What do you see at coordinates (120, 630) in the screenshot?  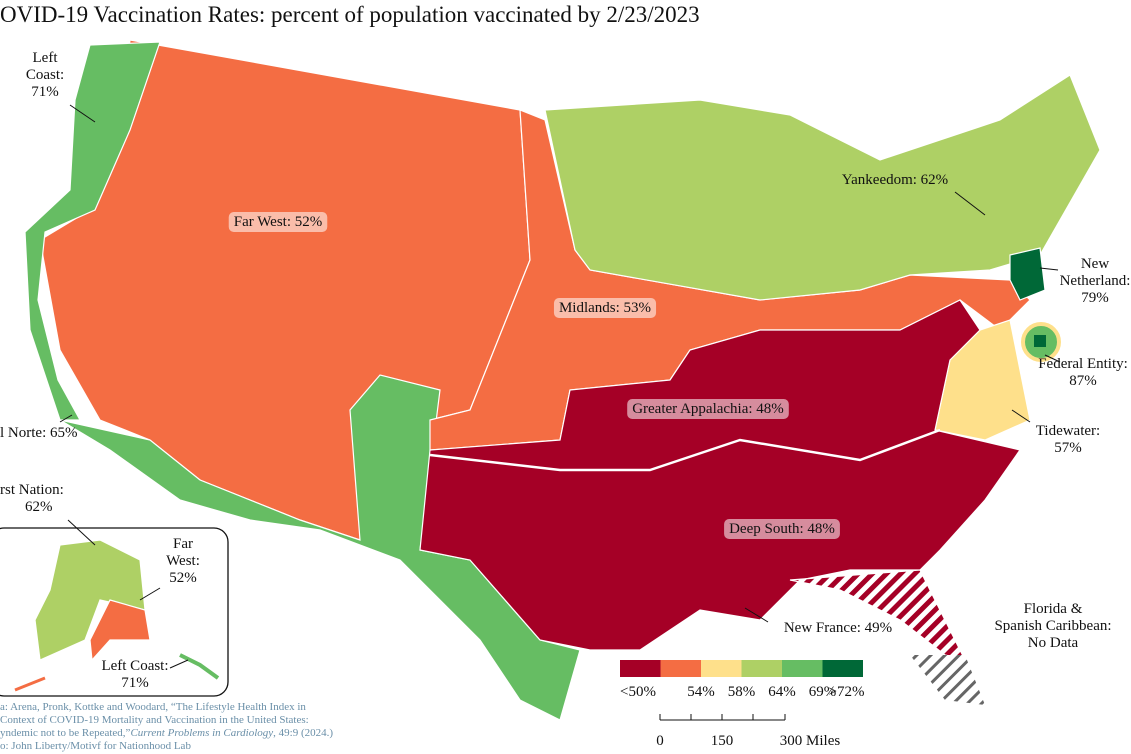 I see `alaska-far-west-region` at bounding box center [120, 630].